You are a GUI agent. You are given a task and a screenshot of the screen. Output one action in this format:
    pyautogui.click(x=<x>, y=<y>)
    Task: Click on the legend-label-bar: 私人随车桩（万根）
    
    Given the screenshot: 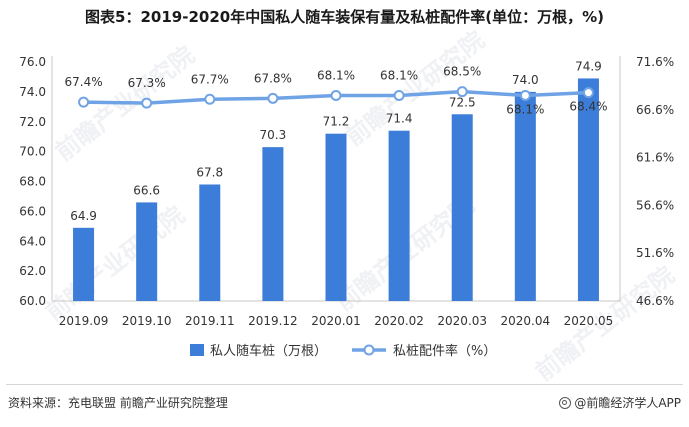 What is the action you would take?
    pyautogui.click(x=268, y=351)
    